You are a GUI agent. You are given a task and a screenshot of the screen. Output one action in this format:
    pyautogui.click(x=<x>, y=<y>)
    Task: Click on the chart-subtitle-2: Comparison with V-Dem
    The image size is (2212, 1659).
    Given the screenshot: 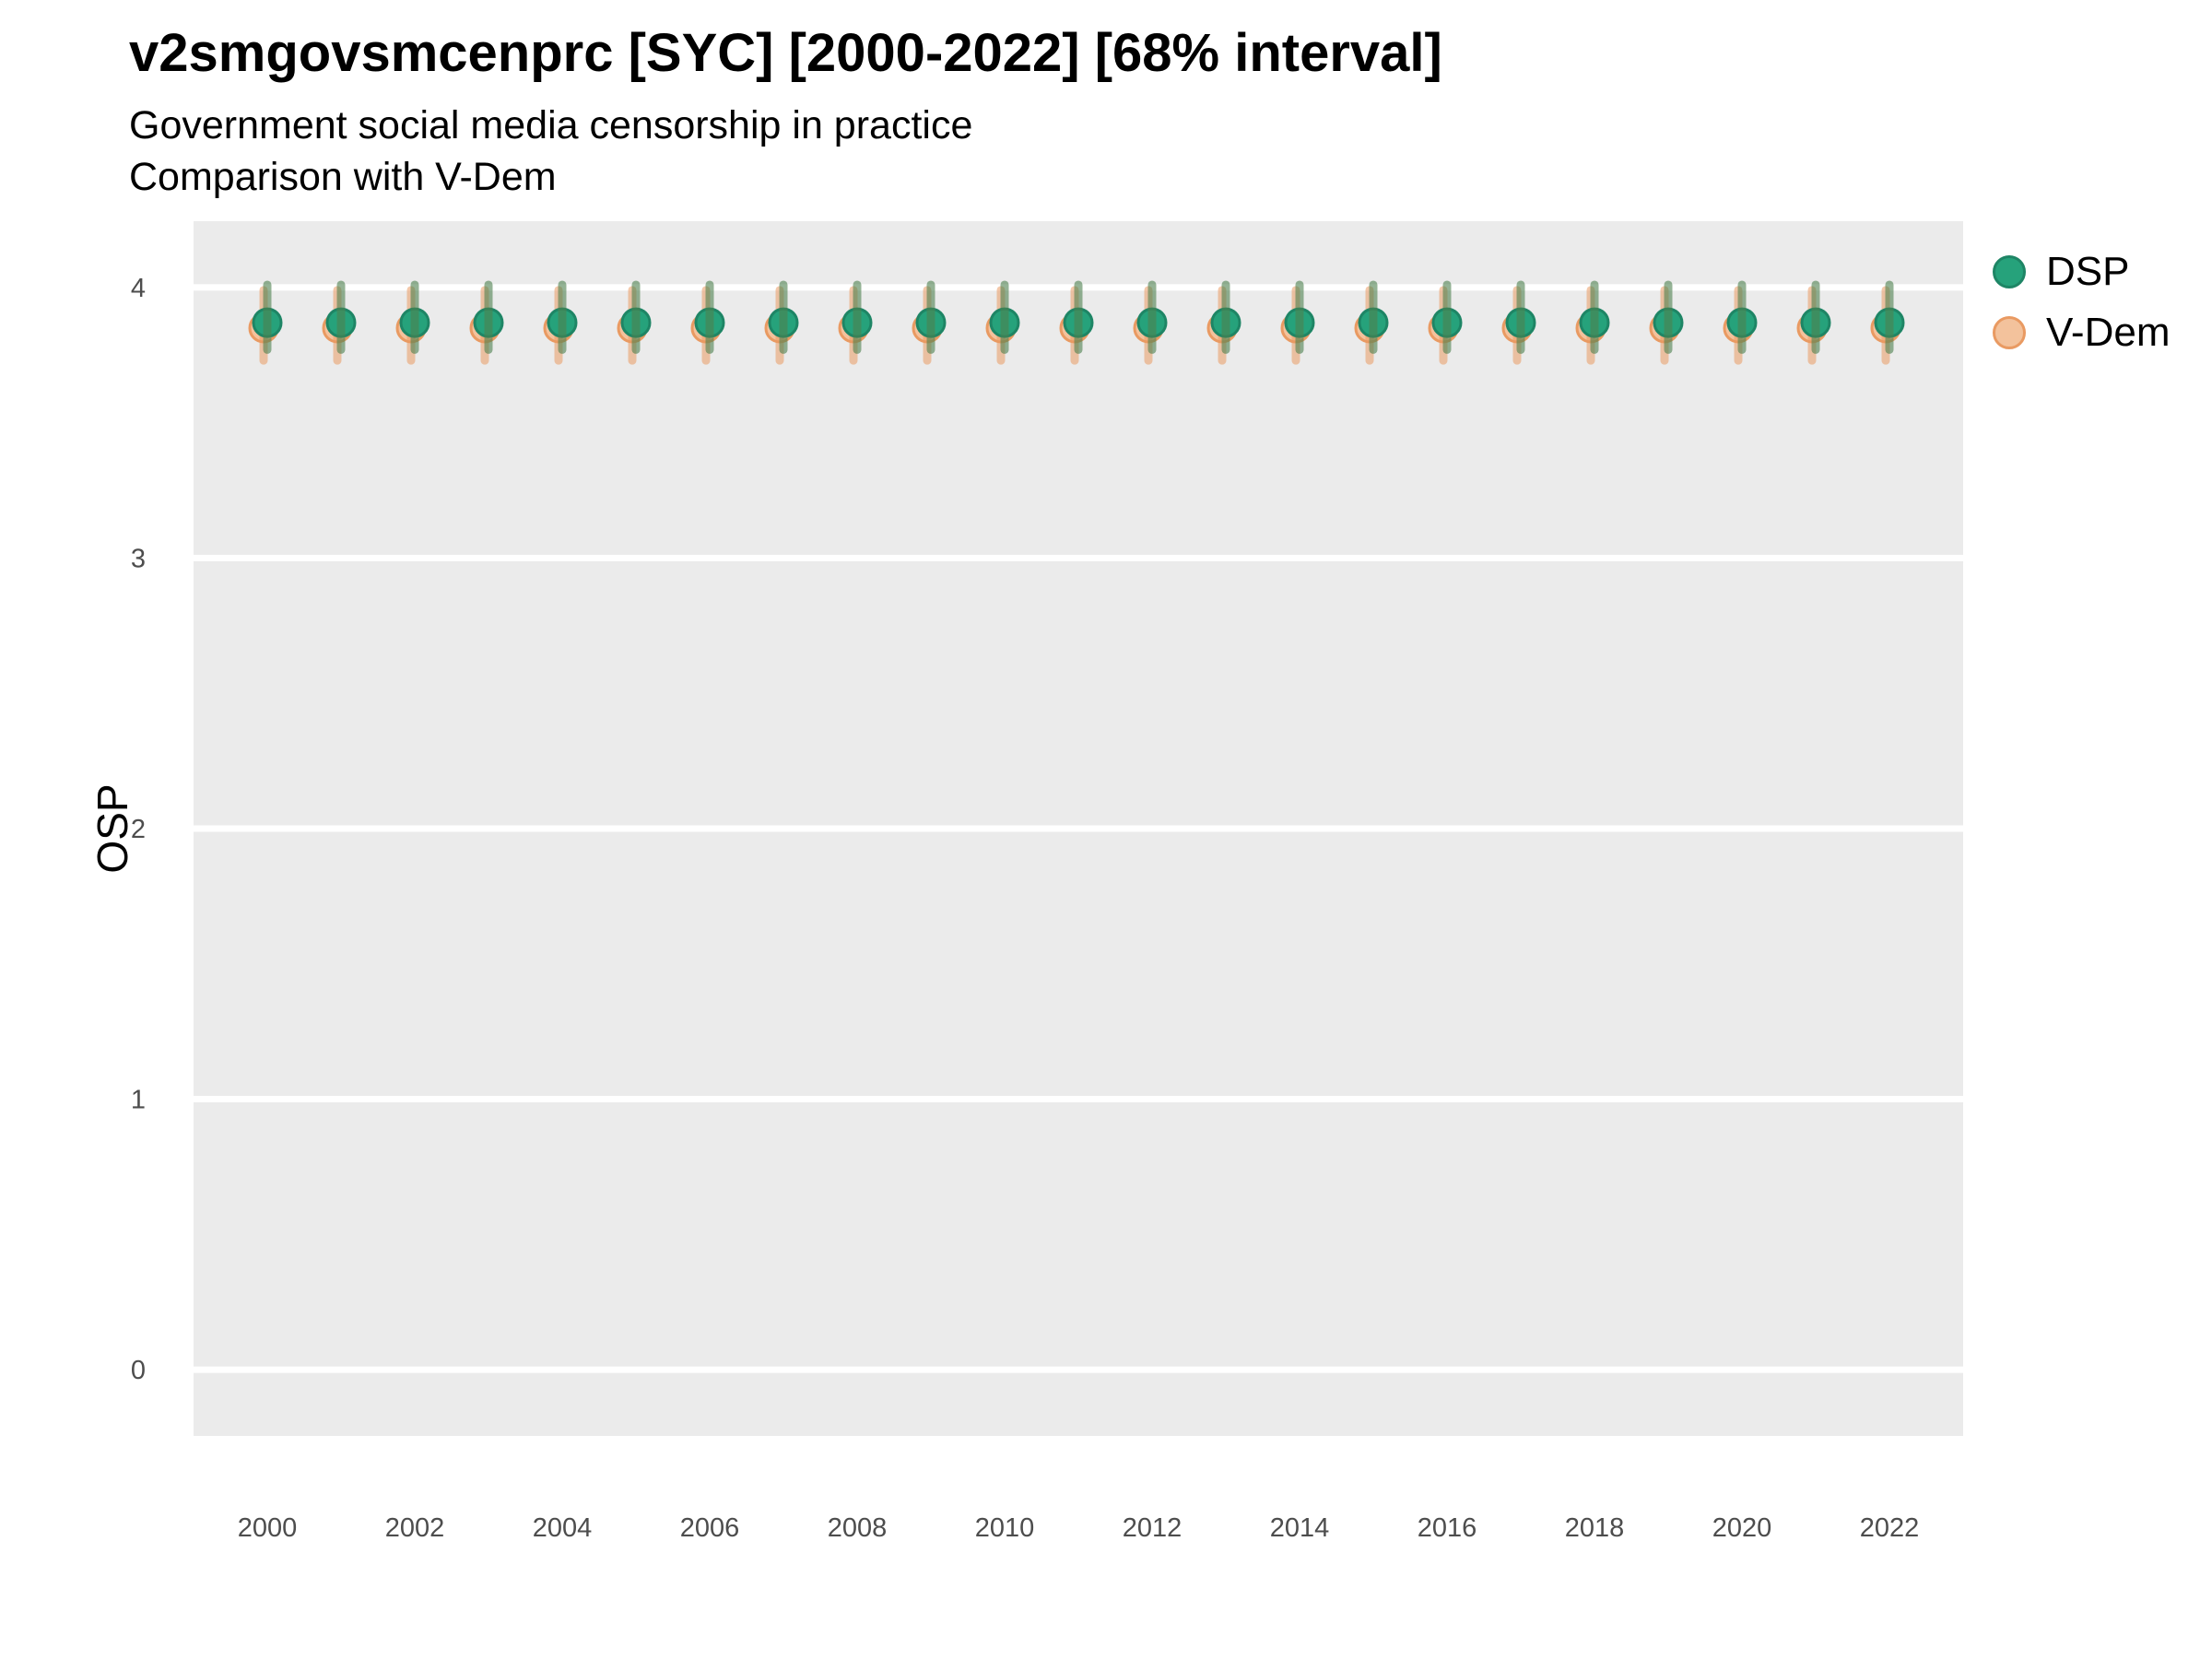 What is the action you would take?
    pyautogui.click(x=343, y=177)
    